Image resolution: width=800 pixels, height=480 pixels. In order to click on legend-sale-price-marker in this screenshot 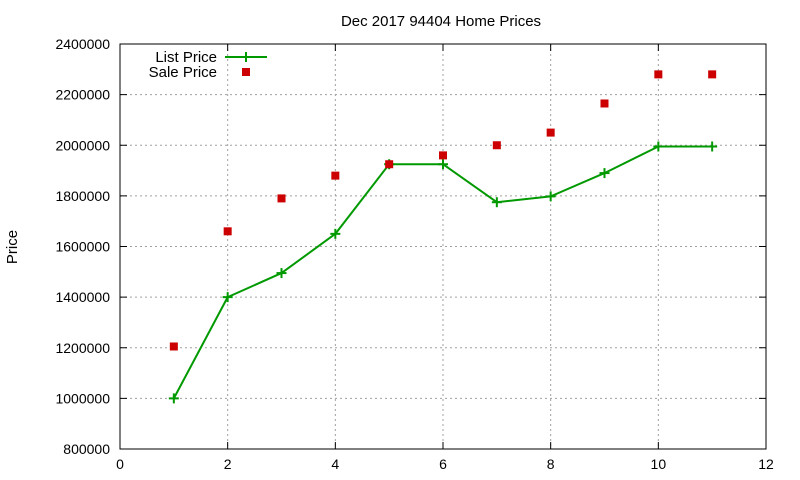, I will do `click(246, 72)`.